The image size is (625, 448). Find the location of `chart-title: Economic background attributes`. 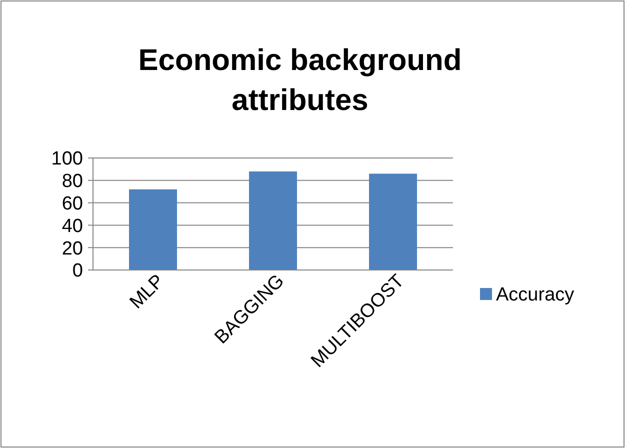

chart-title: Economic background attributes is located at coordinates (300, 80).